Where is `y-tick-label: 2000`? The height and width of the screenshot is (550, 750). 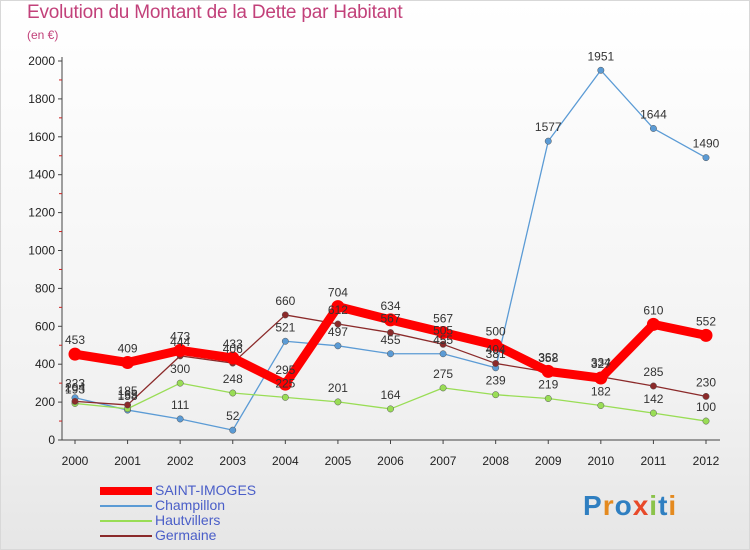 y-tick-label: 2000 is located at coordinates (41, 61).